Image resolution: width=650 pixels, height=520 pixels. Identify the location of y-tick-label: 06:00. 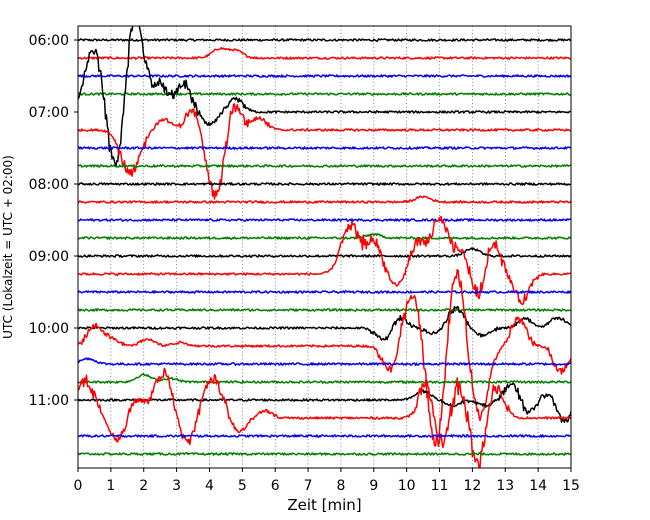
(49, 41).